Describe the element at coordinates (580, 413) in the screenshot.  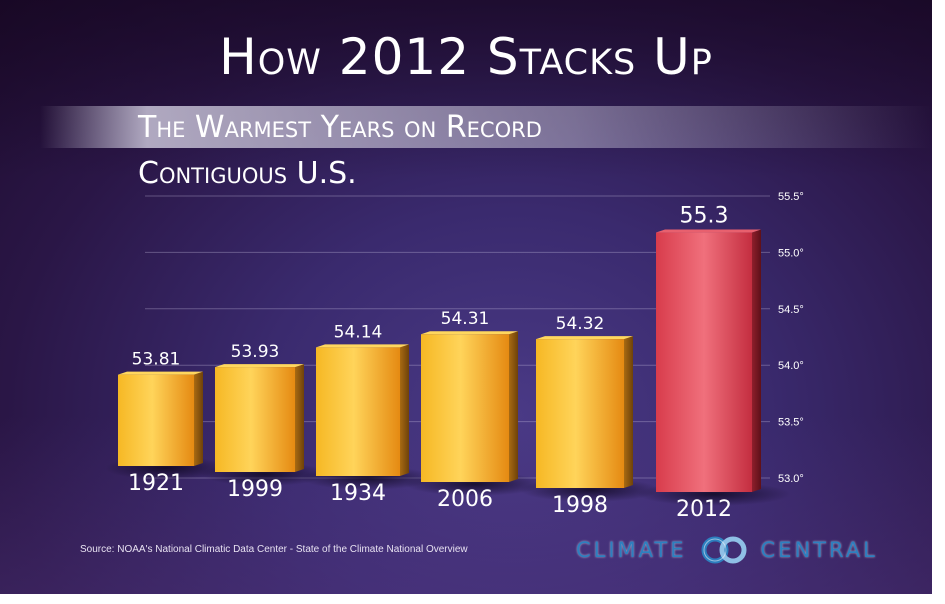
I see `bar-1998` at that location.